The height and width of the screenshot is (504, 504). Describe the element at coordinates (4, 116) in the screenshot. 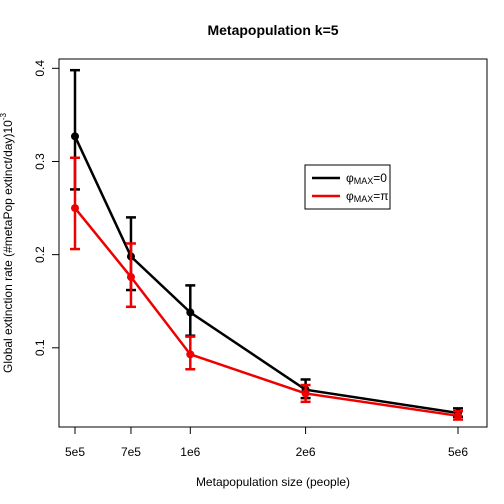

I see `y-axis-label-exponent: -3` at that location.